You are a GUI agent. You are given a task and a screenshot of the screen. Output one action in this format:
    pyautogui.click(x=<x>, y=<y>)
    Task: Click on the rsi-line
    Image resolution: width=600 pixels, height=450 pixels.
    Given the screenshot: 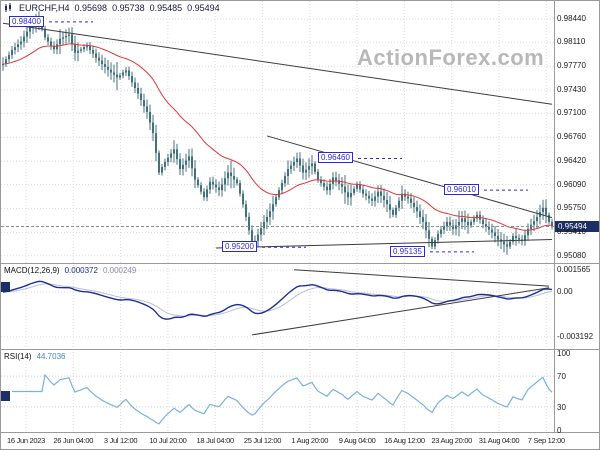 What is the action you would take?
    pyautogui.click(x=282, y=399)
    